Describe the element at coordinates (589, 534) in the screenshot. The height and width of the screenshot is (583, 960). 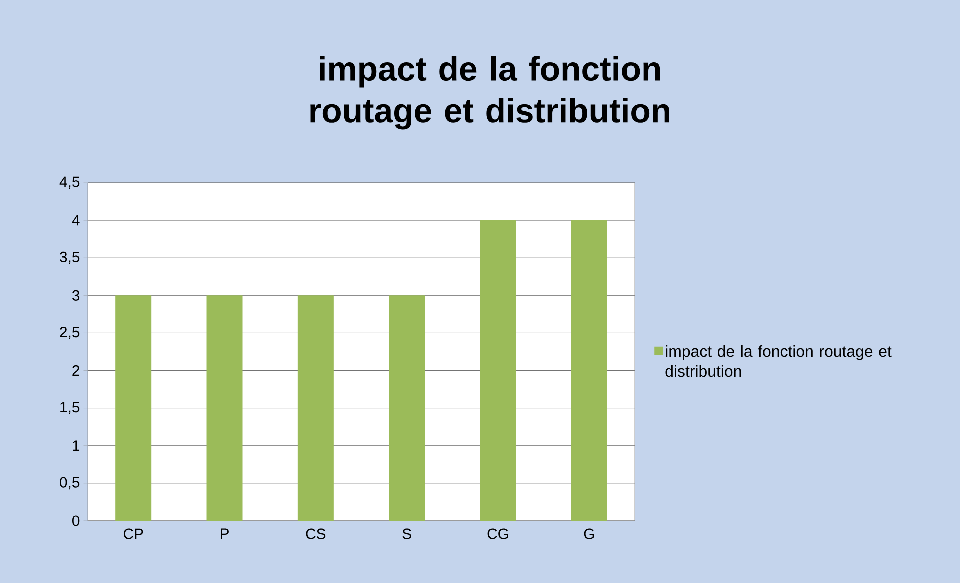
I see `x-tick-label: G` at that location.